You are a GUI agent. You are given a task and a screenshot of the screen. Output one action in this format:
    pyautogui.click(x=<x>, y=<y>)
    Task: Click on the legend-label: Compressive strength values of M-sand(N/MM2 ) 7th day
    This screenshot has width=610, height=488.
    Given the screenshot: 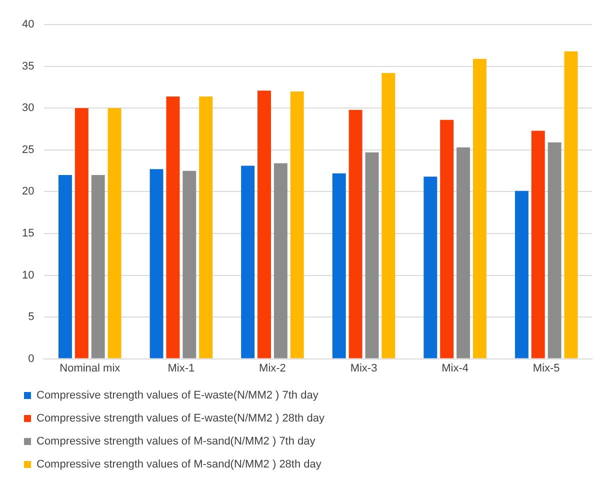 What is the action you would take?
    pyautogui.click(x=176, y=442)
    